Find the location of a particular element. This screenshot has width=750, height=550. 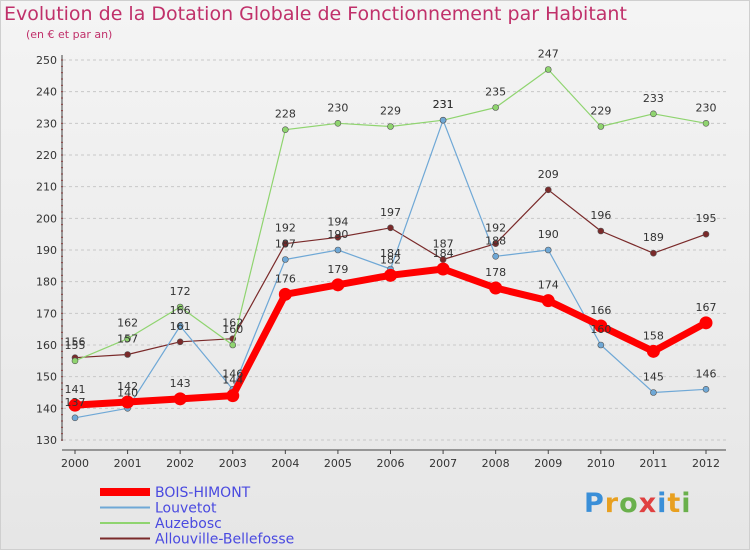

point-louvetot-2000 is located at coordinates (75, 418).